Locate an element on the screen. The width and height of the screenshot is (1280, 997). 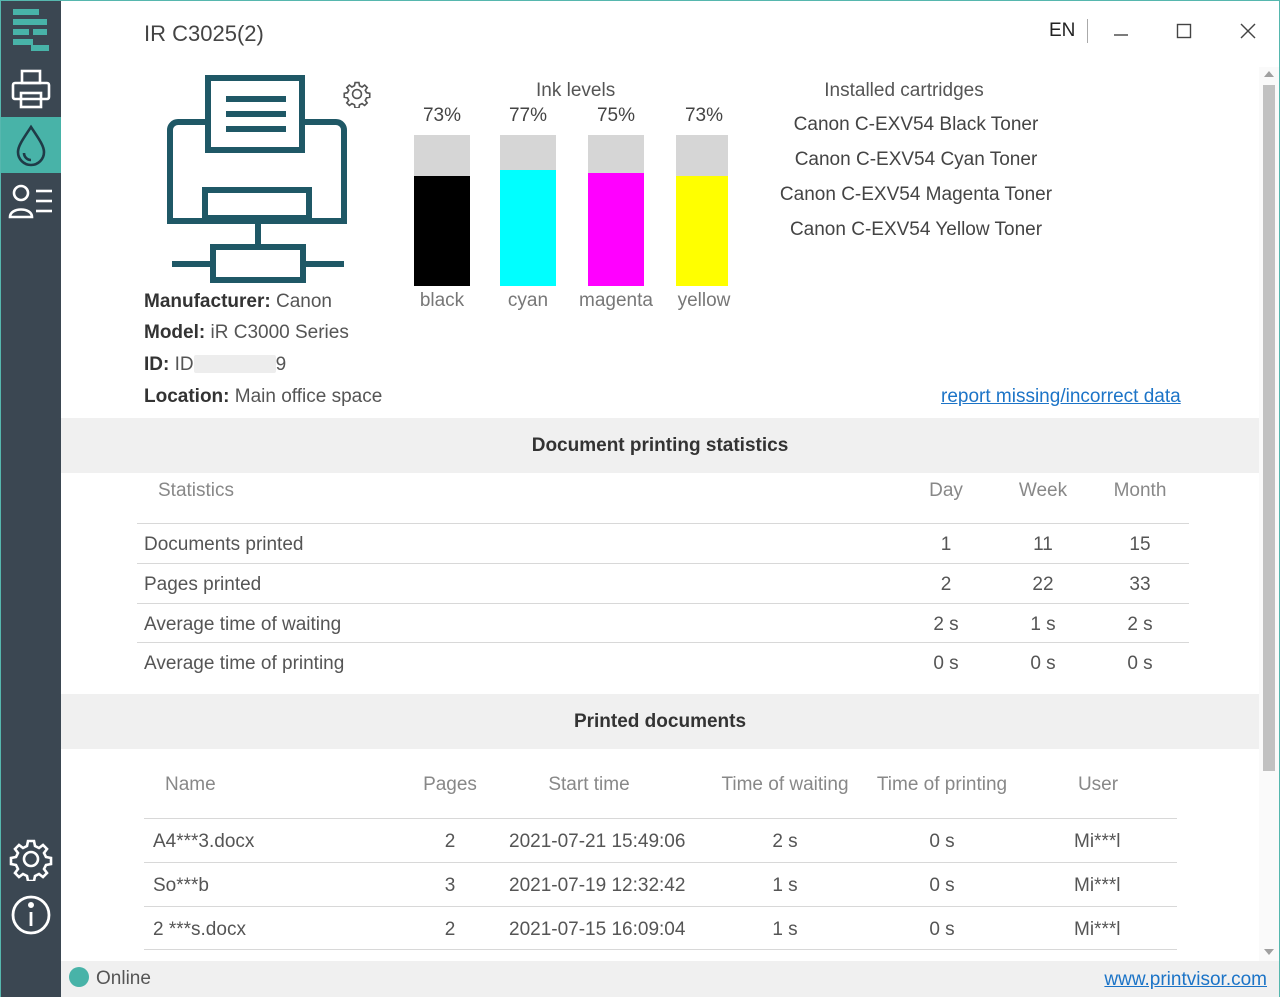
stats-day-value: 2 is located at coordinates (946, 584).